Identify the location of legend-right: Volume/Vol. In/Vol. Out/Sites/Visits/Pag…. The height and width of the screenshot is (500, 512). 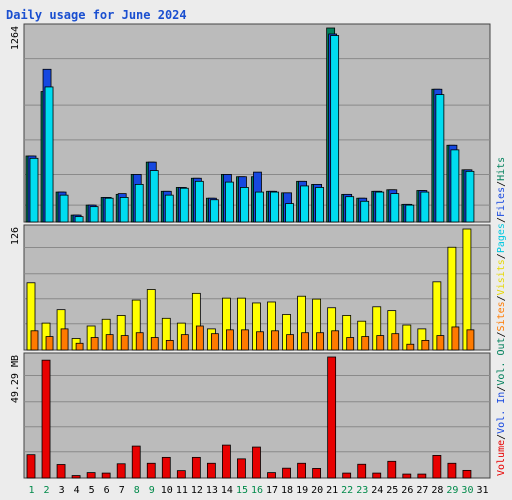
(501, 316).